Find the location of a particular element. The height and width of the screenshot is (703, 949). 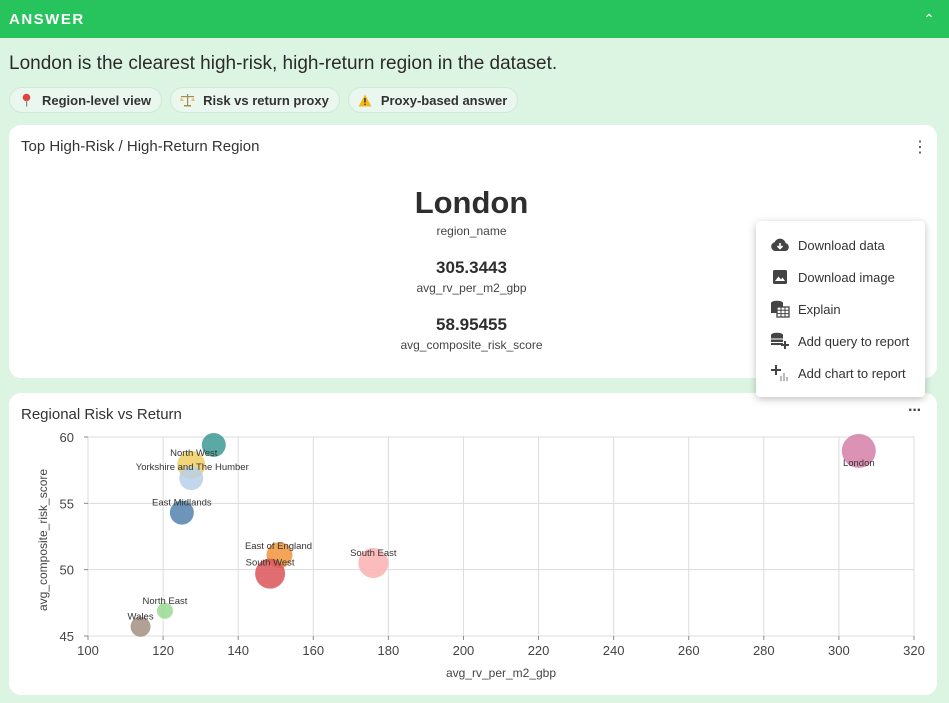

chip-proxy-answer: Proxy-based answer is located at coordinates (433, 100).